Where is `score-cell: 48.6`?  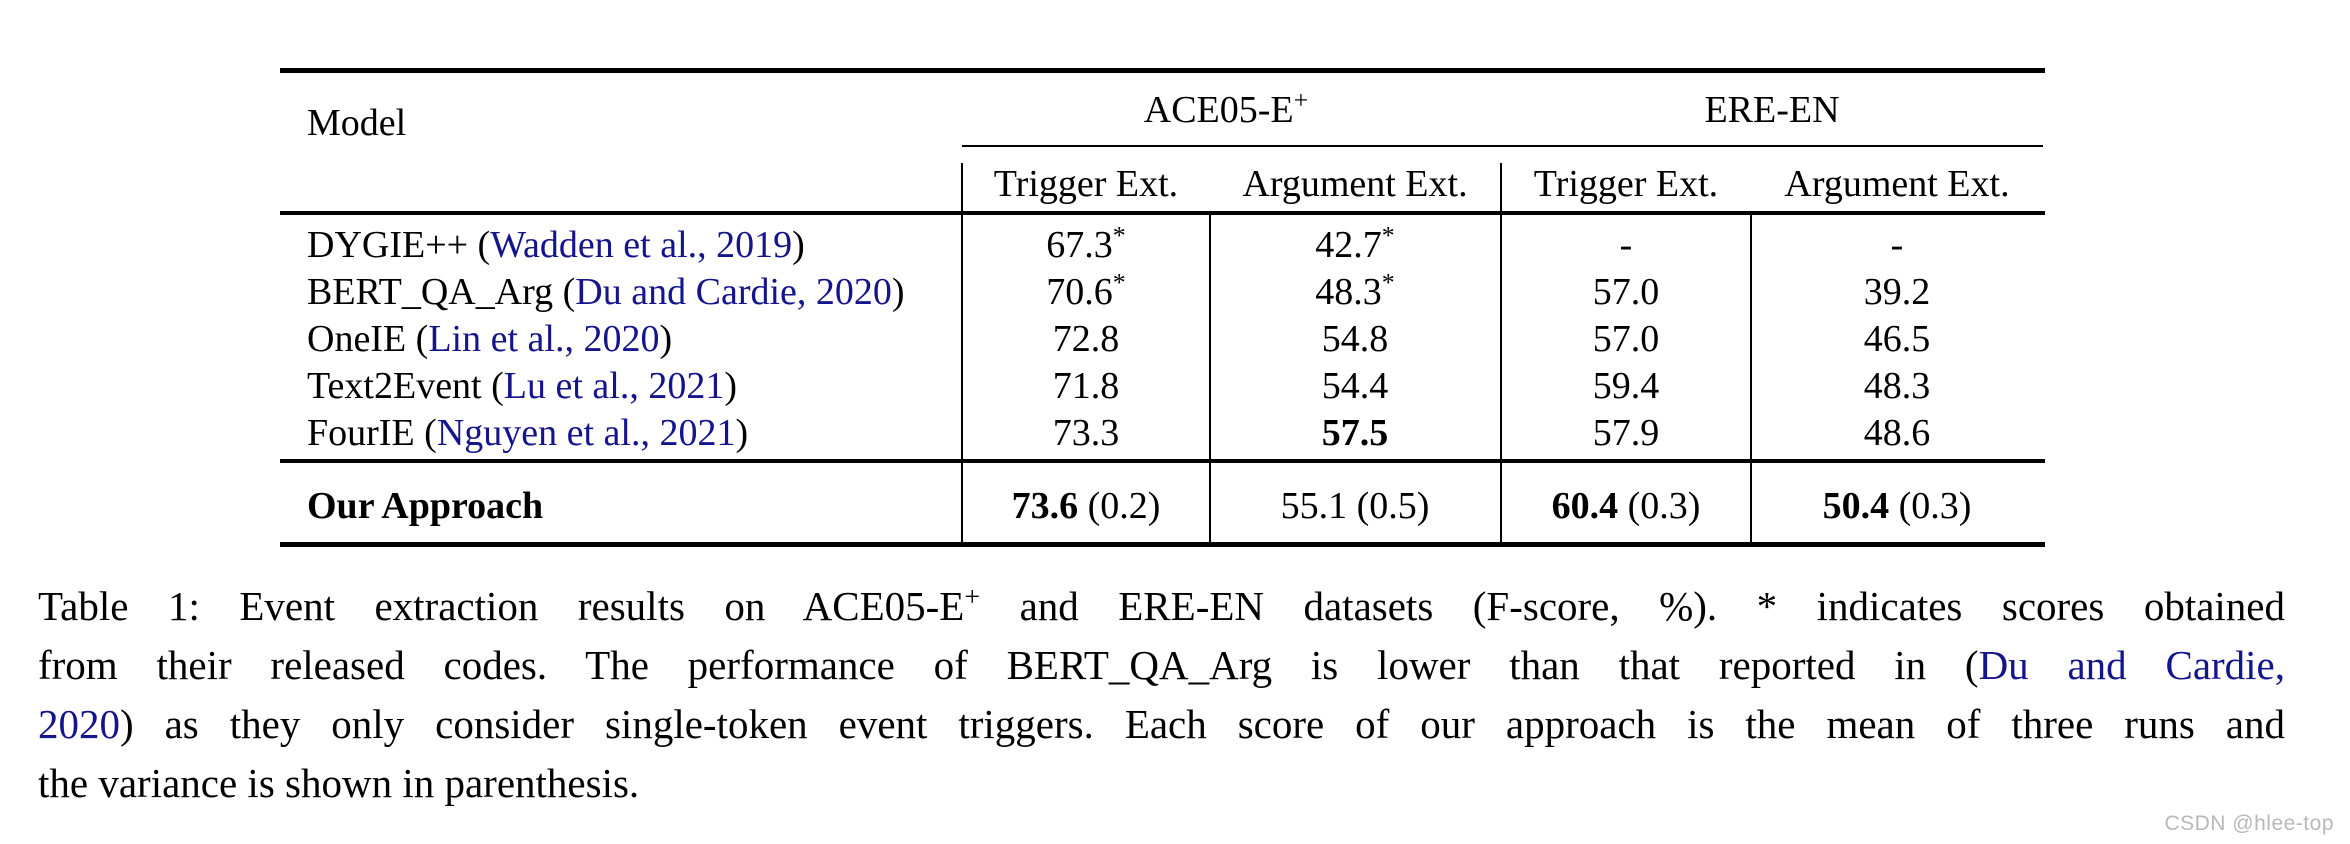
score-cell: 48.6 is located at coordinates (1897, 433).